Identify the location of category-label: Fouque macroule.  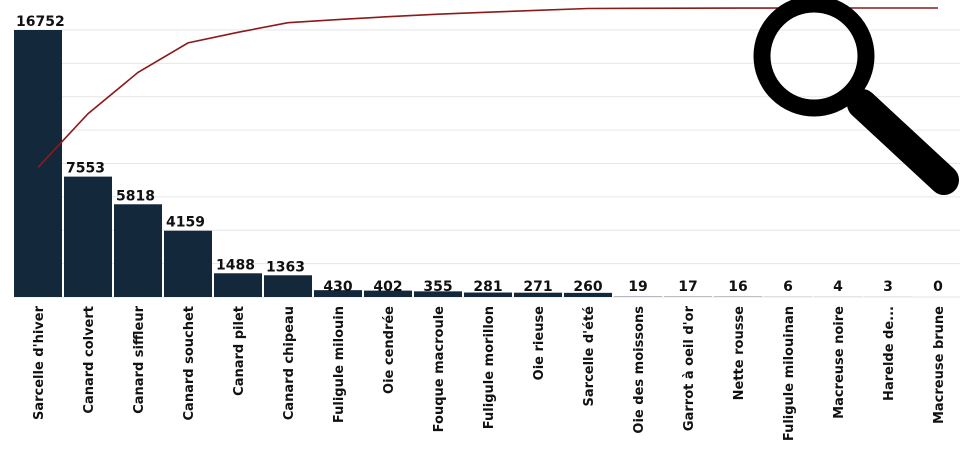
(439, 369).